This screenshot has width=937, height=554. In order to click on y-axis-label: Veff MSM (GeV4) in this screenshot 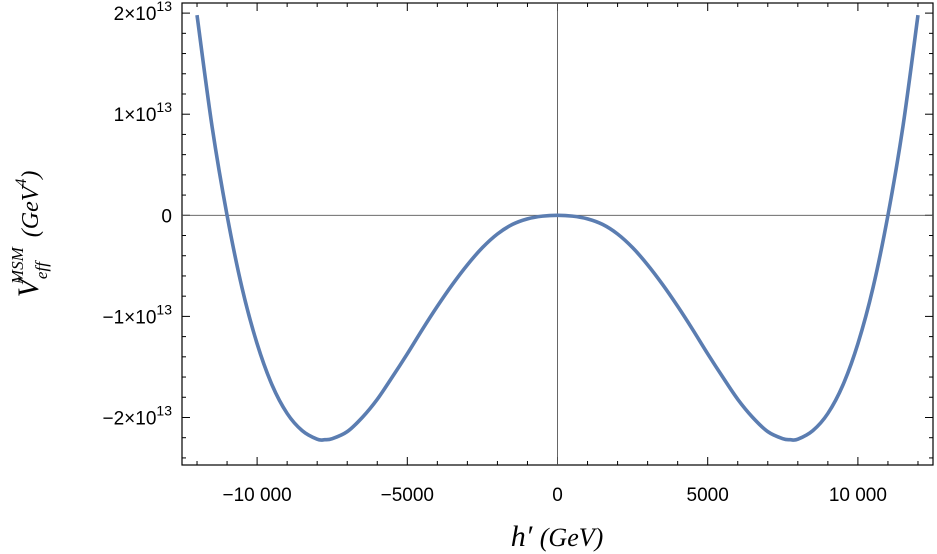, I will do `click(29, 234)`.